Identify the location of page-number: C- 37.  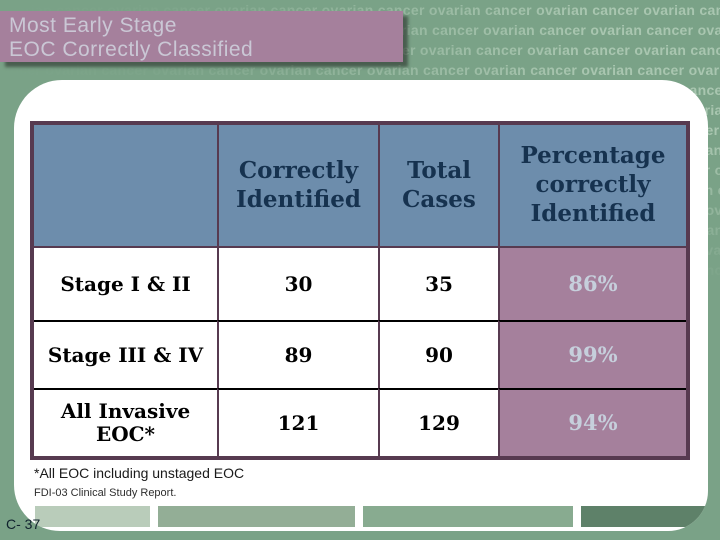
(23, 524).